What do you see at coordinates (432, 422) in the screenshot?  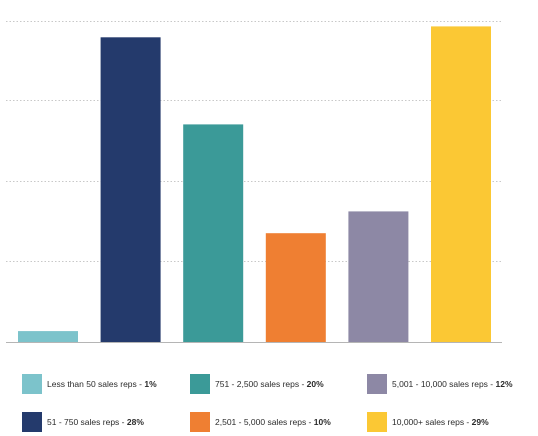 I see `legend-label-text: 10,000+ sales reps -` at bounding box center [432, 422].